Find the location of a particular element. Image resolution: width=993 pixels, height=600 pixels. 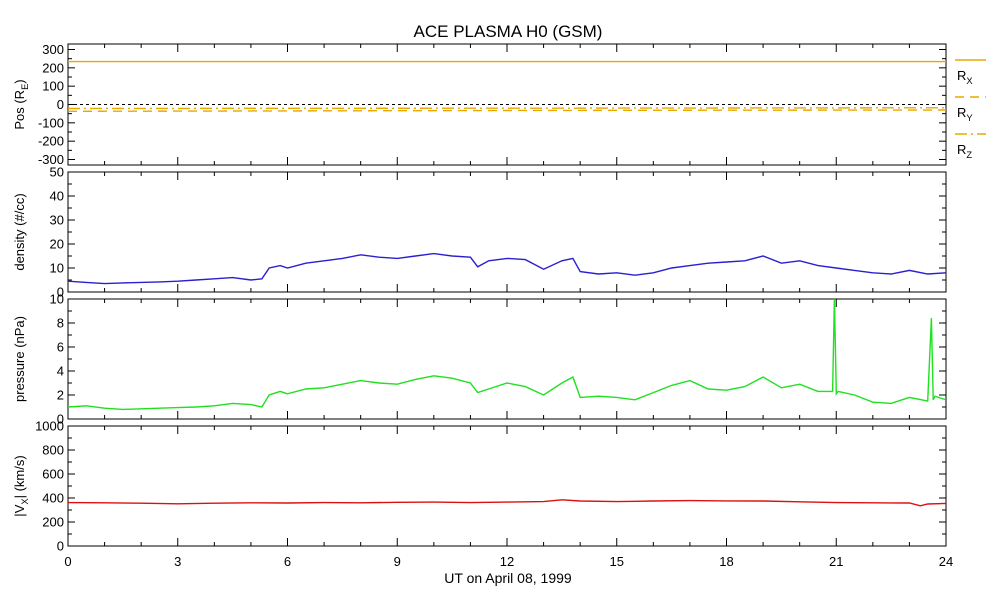

legend-label: RY is located at coordinates (965, 114).